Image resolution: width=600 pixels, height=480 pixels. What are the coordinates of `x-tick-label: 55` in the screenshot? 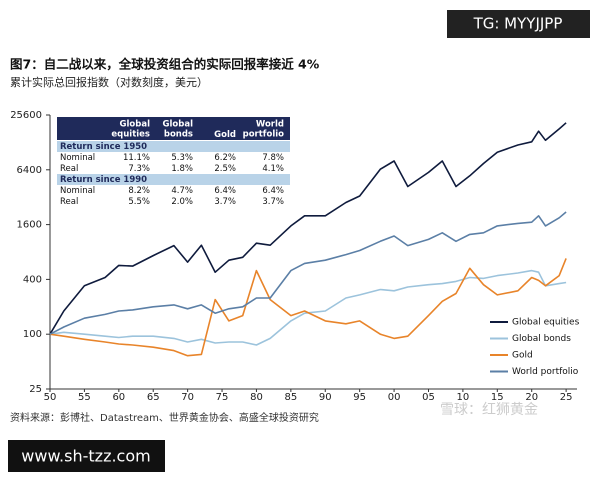 It's located at (84, 397).